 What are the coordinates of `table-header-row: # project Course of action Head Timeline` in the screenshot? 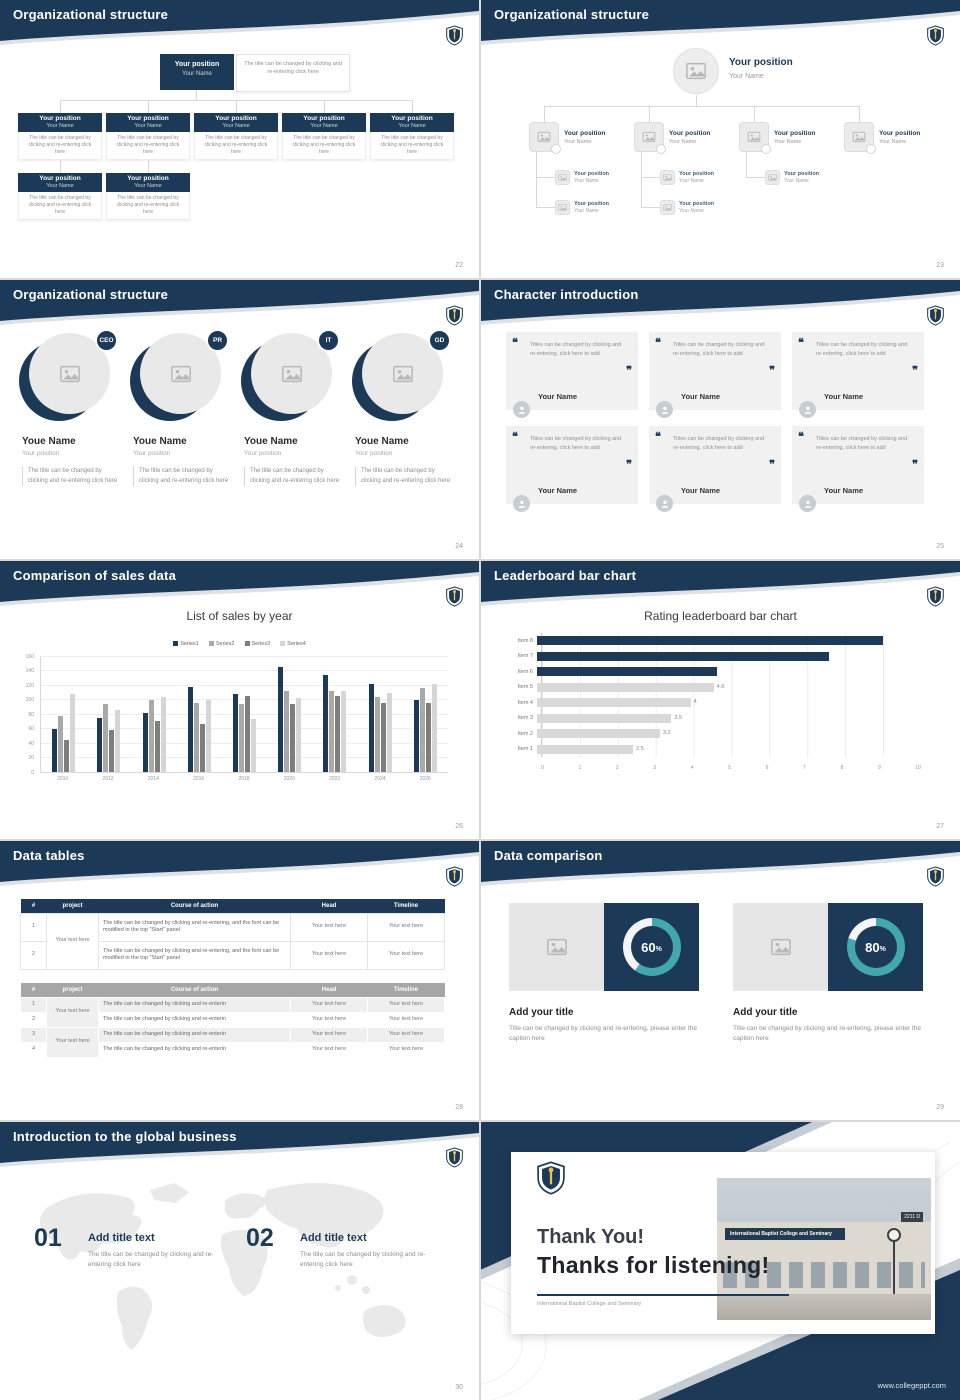 It's located at (232, 906).